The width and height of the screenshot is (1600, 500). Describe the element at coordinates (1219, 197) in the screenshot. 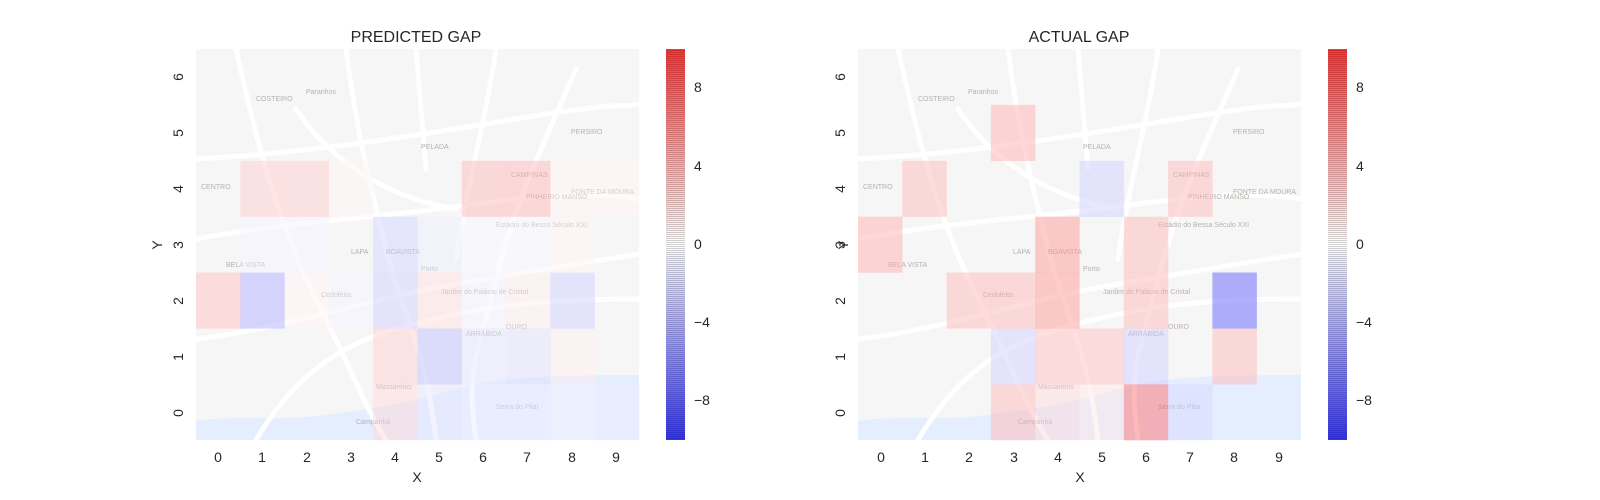

I see `map-label: PINHEIRO MANSO` at that location.